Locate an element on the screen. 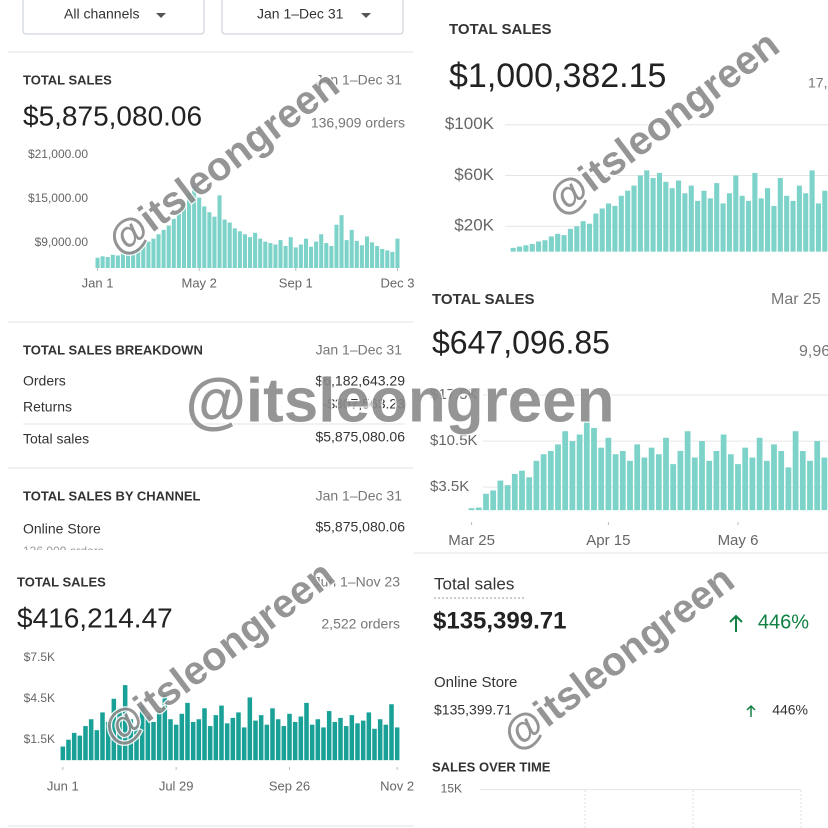 The width and height of the screenshot is (828, 828). date-range: Mar 25 is located at coordinates (796, 299).